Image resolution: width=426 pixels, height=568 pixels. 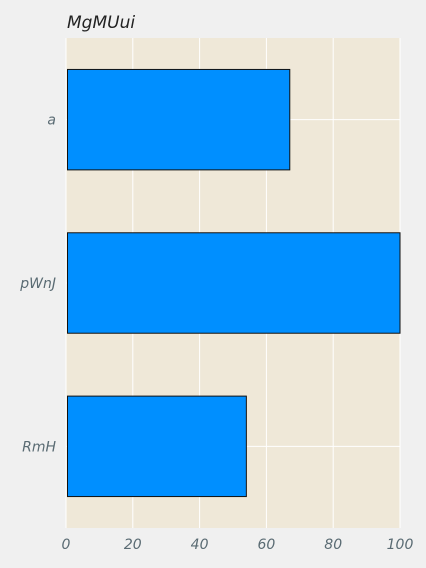 What do you see at coordinates (179, 119) in the screenshot?
I see `bar-a` at bounding box center [179, 119].